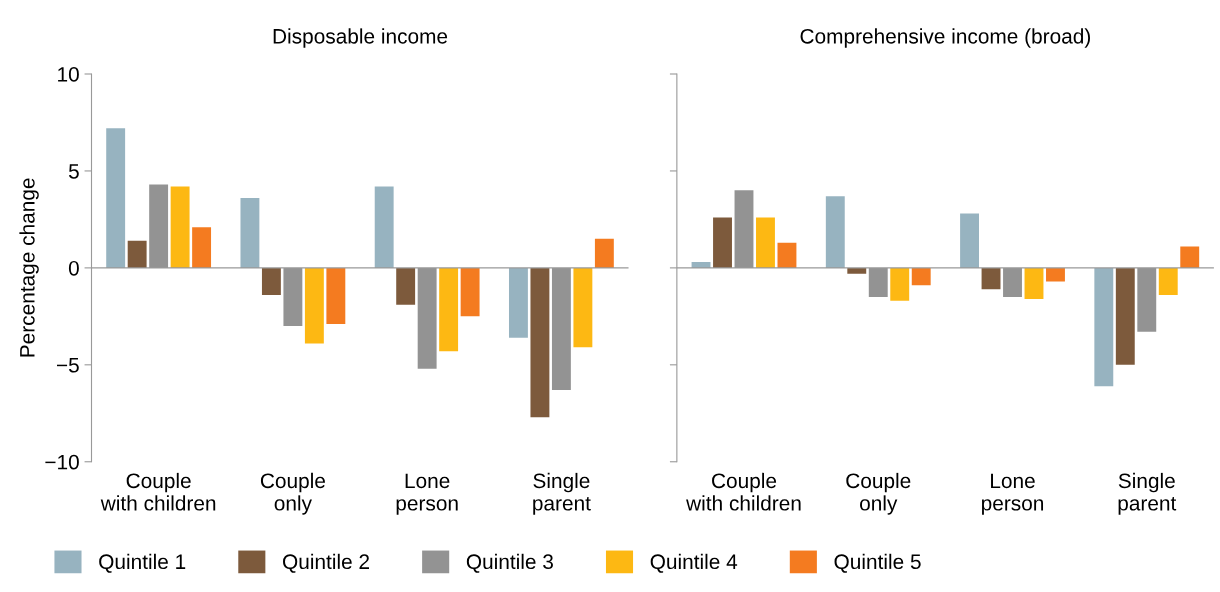 The image size is (1220, 592). I want to click on y-axis-title: Percentage change, so click(29, 267).